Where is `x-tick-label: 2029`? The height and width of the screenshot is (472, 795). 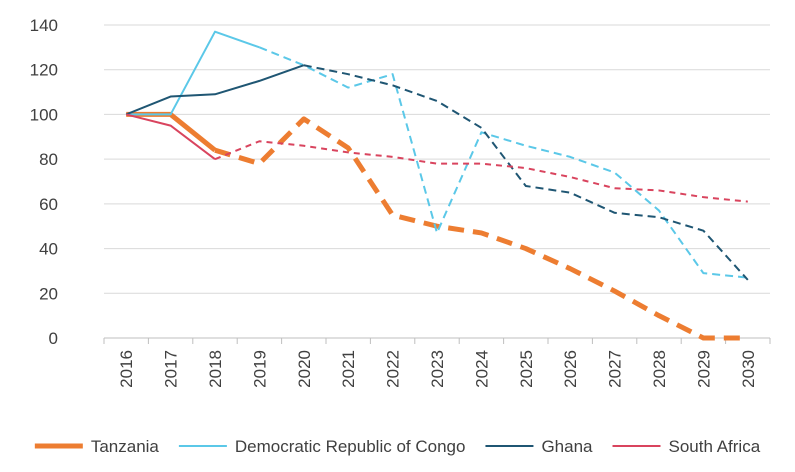 x-tick-label: 2029 is located at coordinates (703, 369).